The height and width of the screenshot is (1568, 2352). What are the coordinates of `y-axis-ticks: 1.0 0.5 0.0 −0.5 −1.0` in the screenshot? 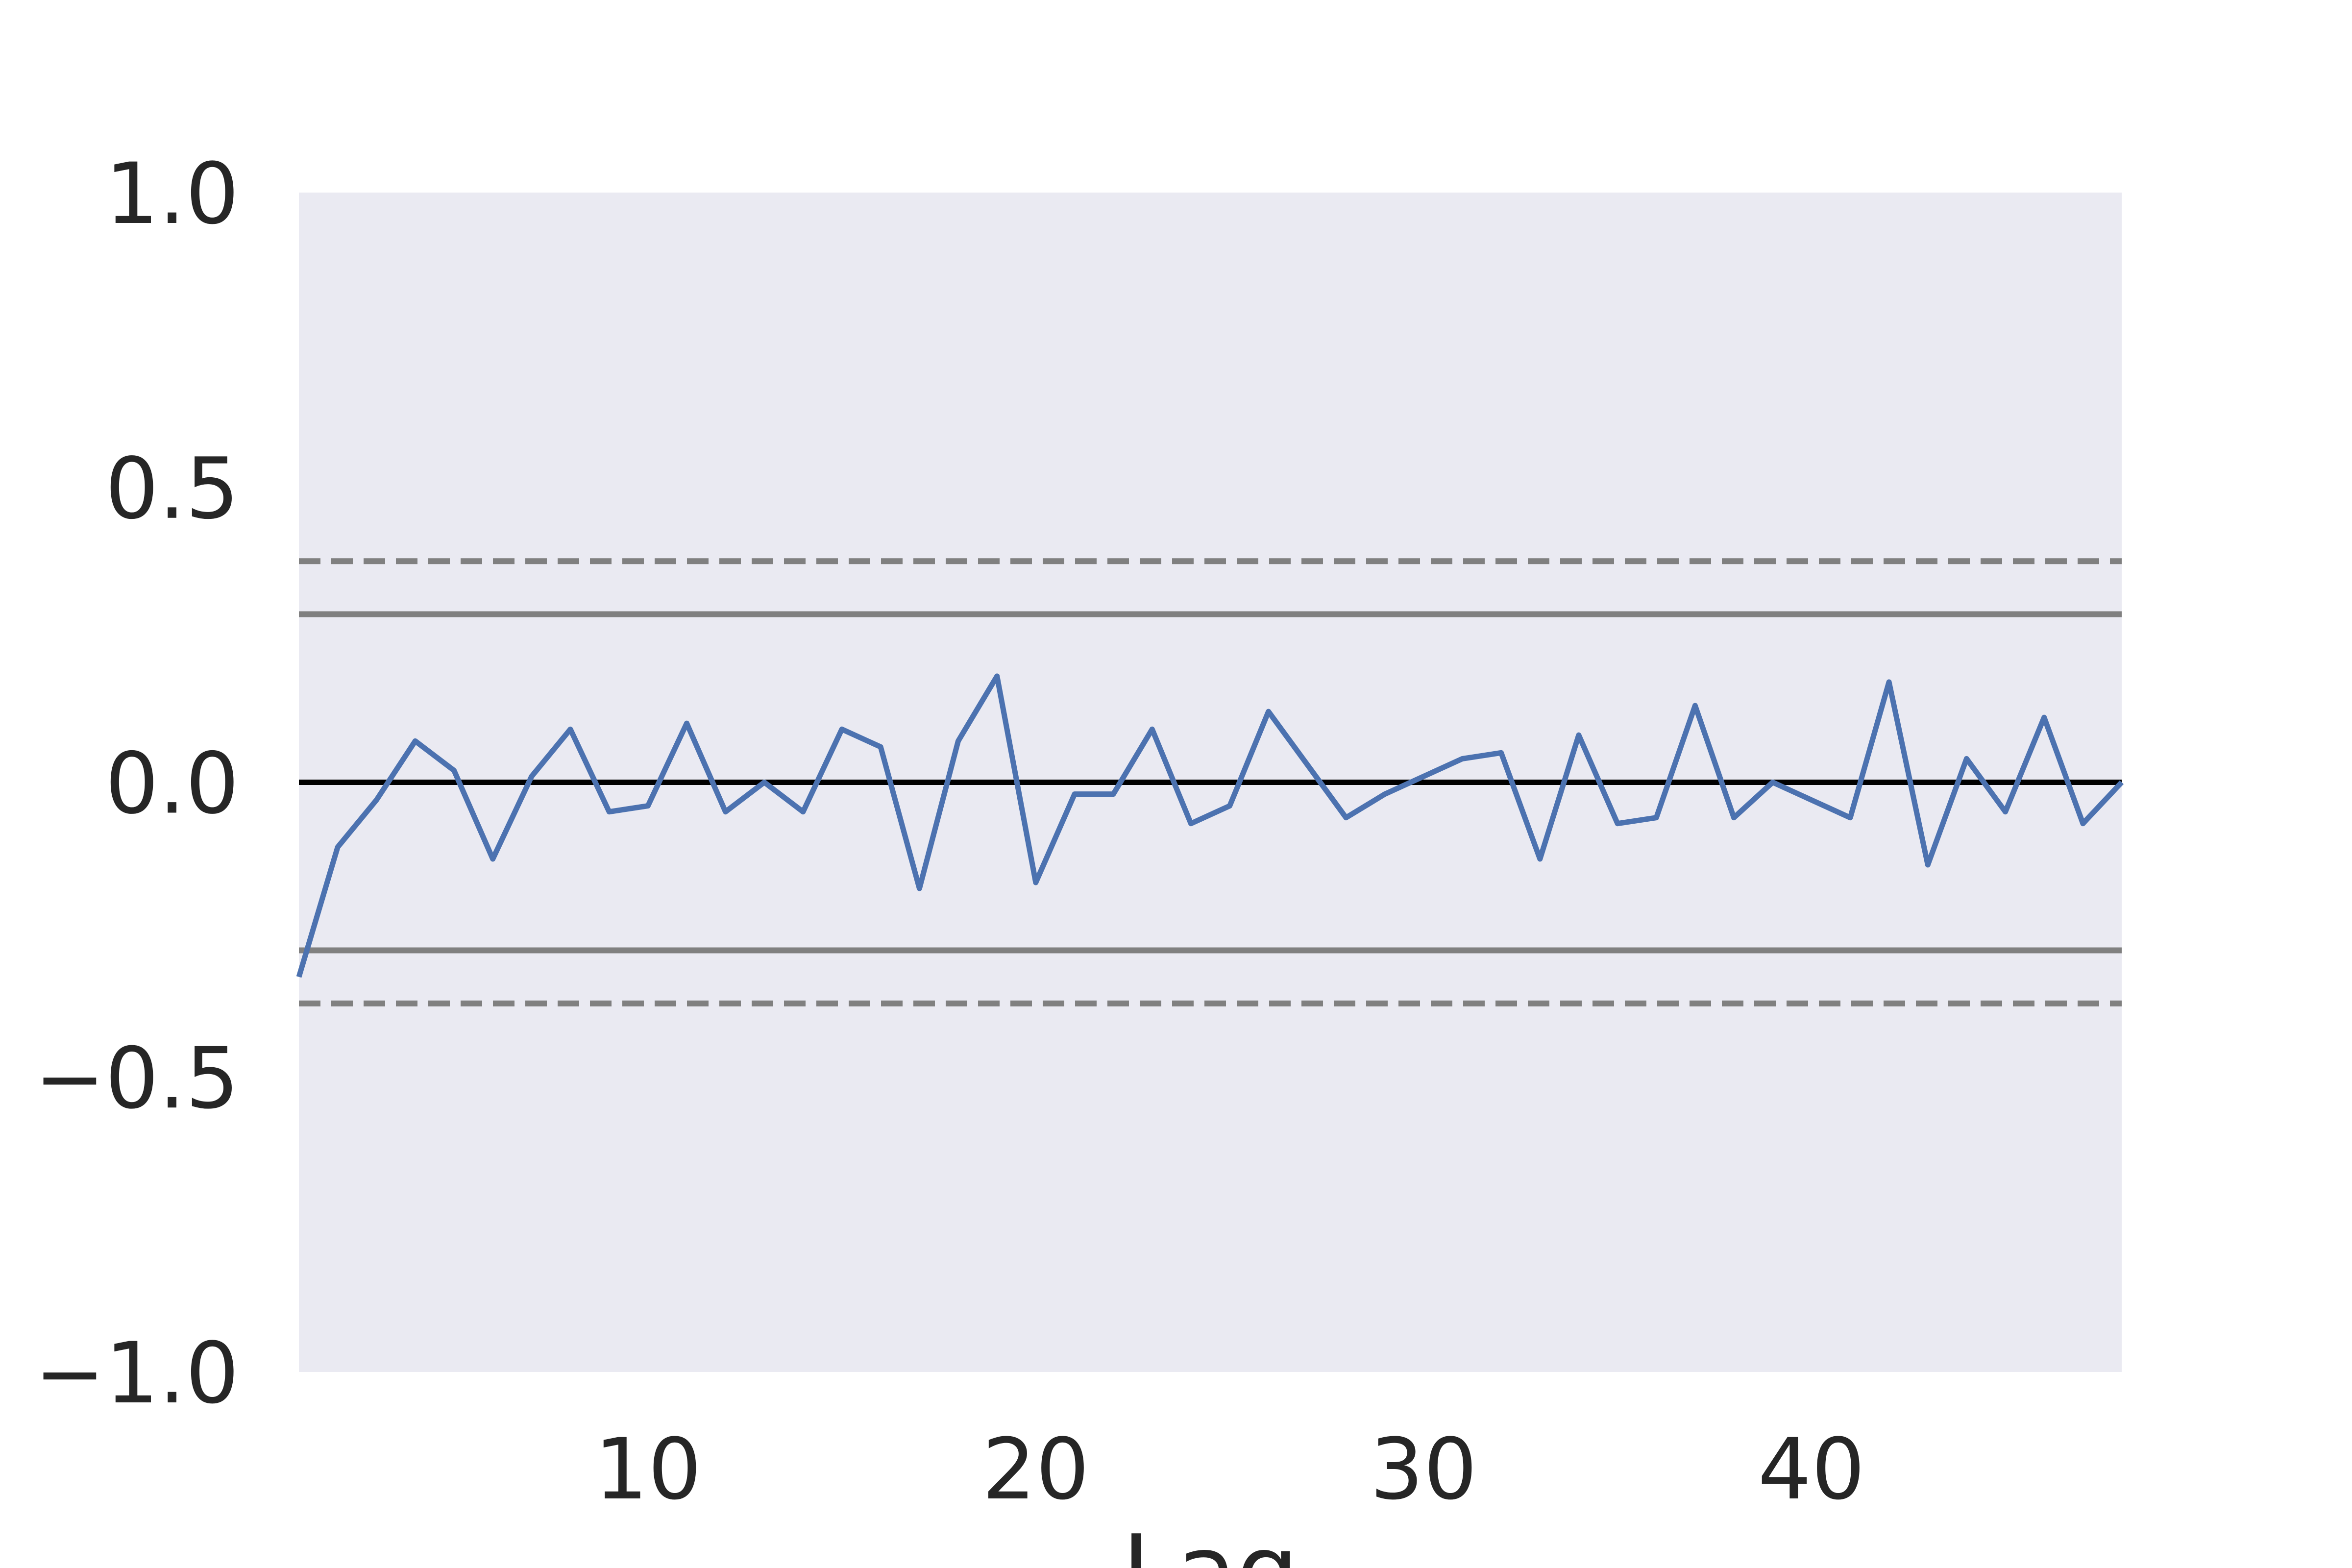 It's located at (136, 783).